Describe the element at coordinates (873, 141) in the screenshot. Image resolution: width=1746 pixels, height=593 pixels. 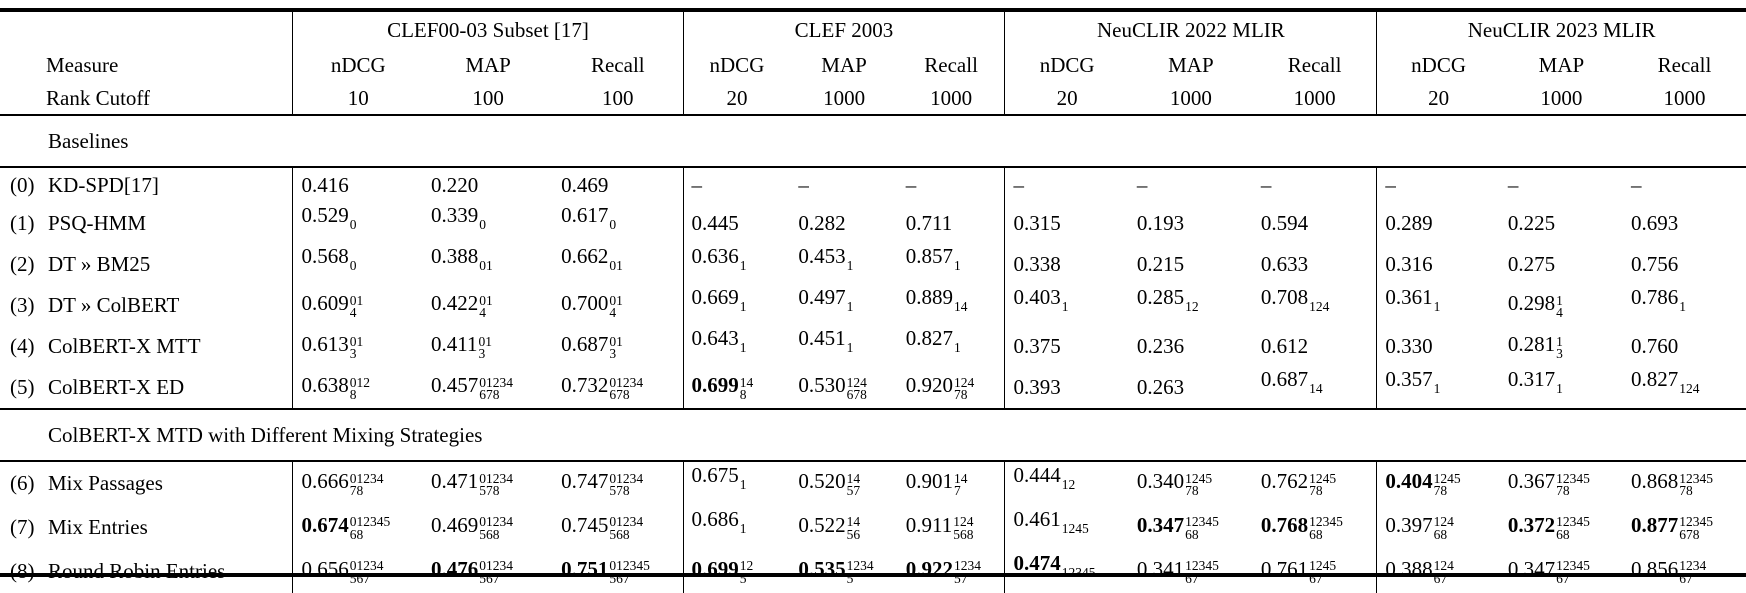
I see `section-header-row: Baselines` at that location.